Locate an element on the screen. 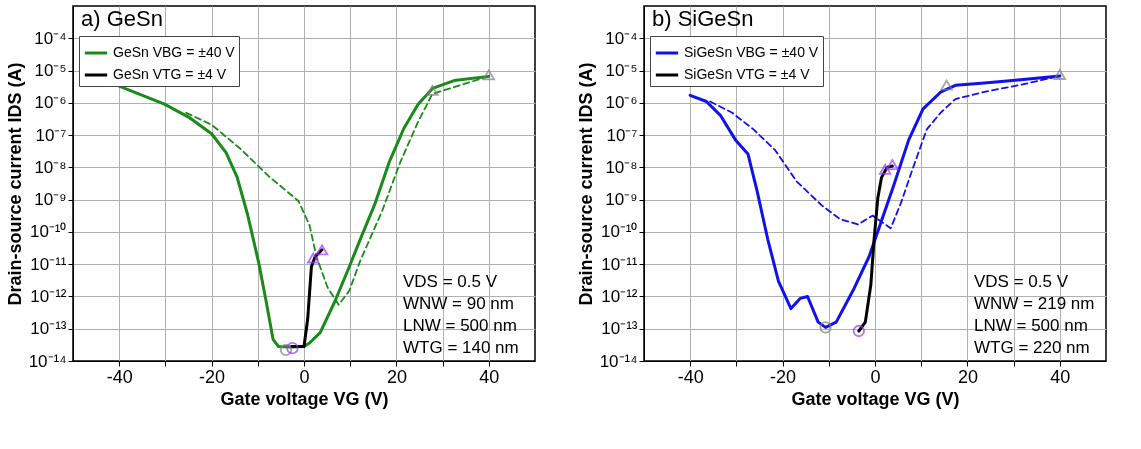  legend-label: GeSn VBG = ±40 V is located at coordinates (174, 52).